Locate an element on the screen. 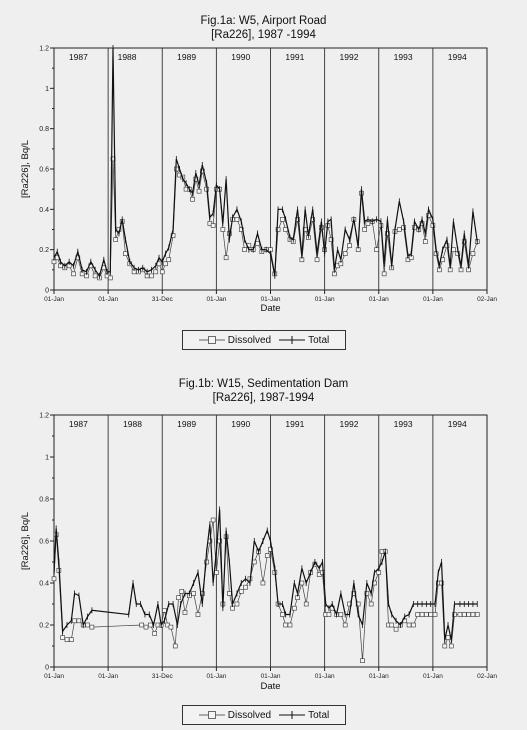 The width and height of the screenshot is (527, 730). x-tick-label: 02-Jan is located at coordinates (487, 299).